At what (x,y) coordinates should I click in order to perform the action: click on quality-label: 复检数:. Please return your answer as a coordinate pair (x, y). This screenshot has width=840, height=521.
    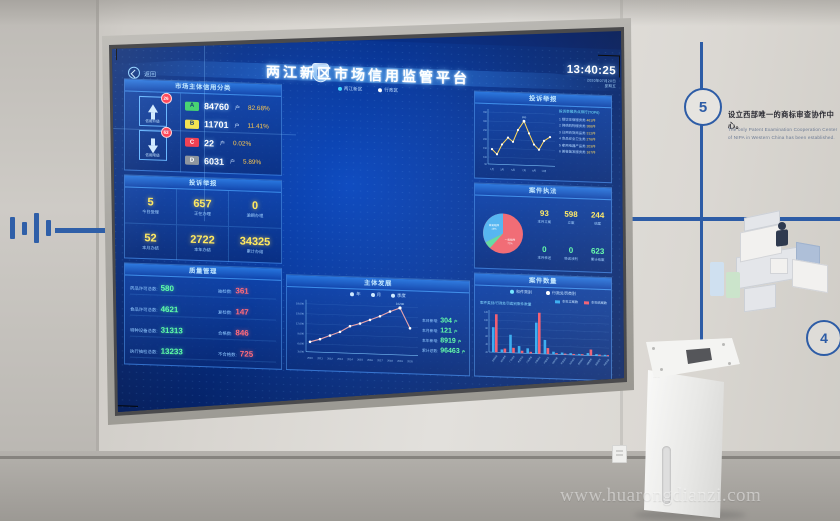
    Looking at the image, I should click on (225, 312).